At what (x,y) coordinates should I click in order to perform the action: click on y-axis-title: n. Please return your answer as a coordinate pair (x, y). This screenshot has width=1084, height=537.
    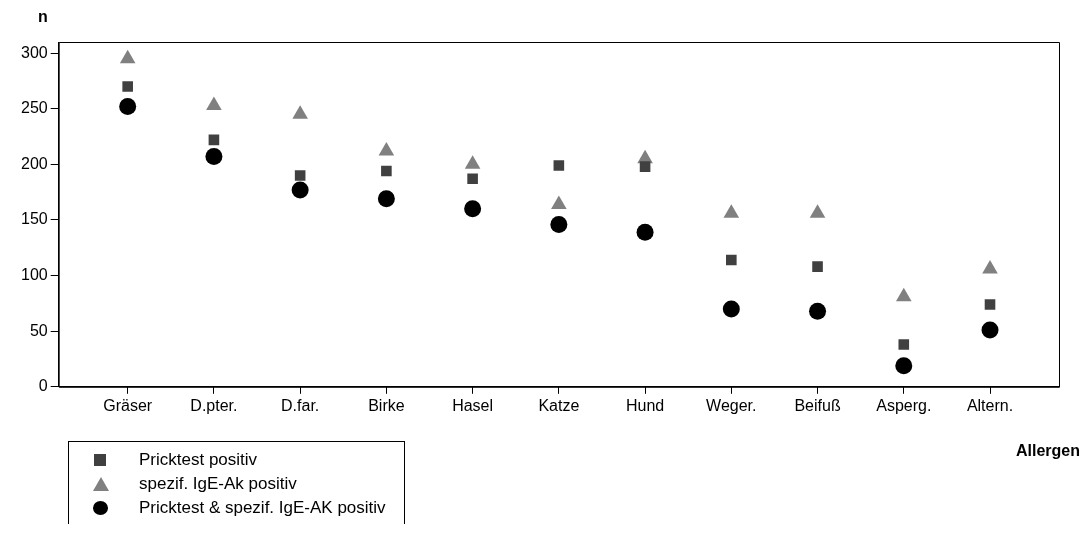
    Looking at the image, I should click on (43, 17).